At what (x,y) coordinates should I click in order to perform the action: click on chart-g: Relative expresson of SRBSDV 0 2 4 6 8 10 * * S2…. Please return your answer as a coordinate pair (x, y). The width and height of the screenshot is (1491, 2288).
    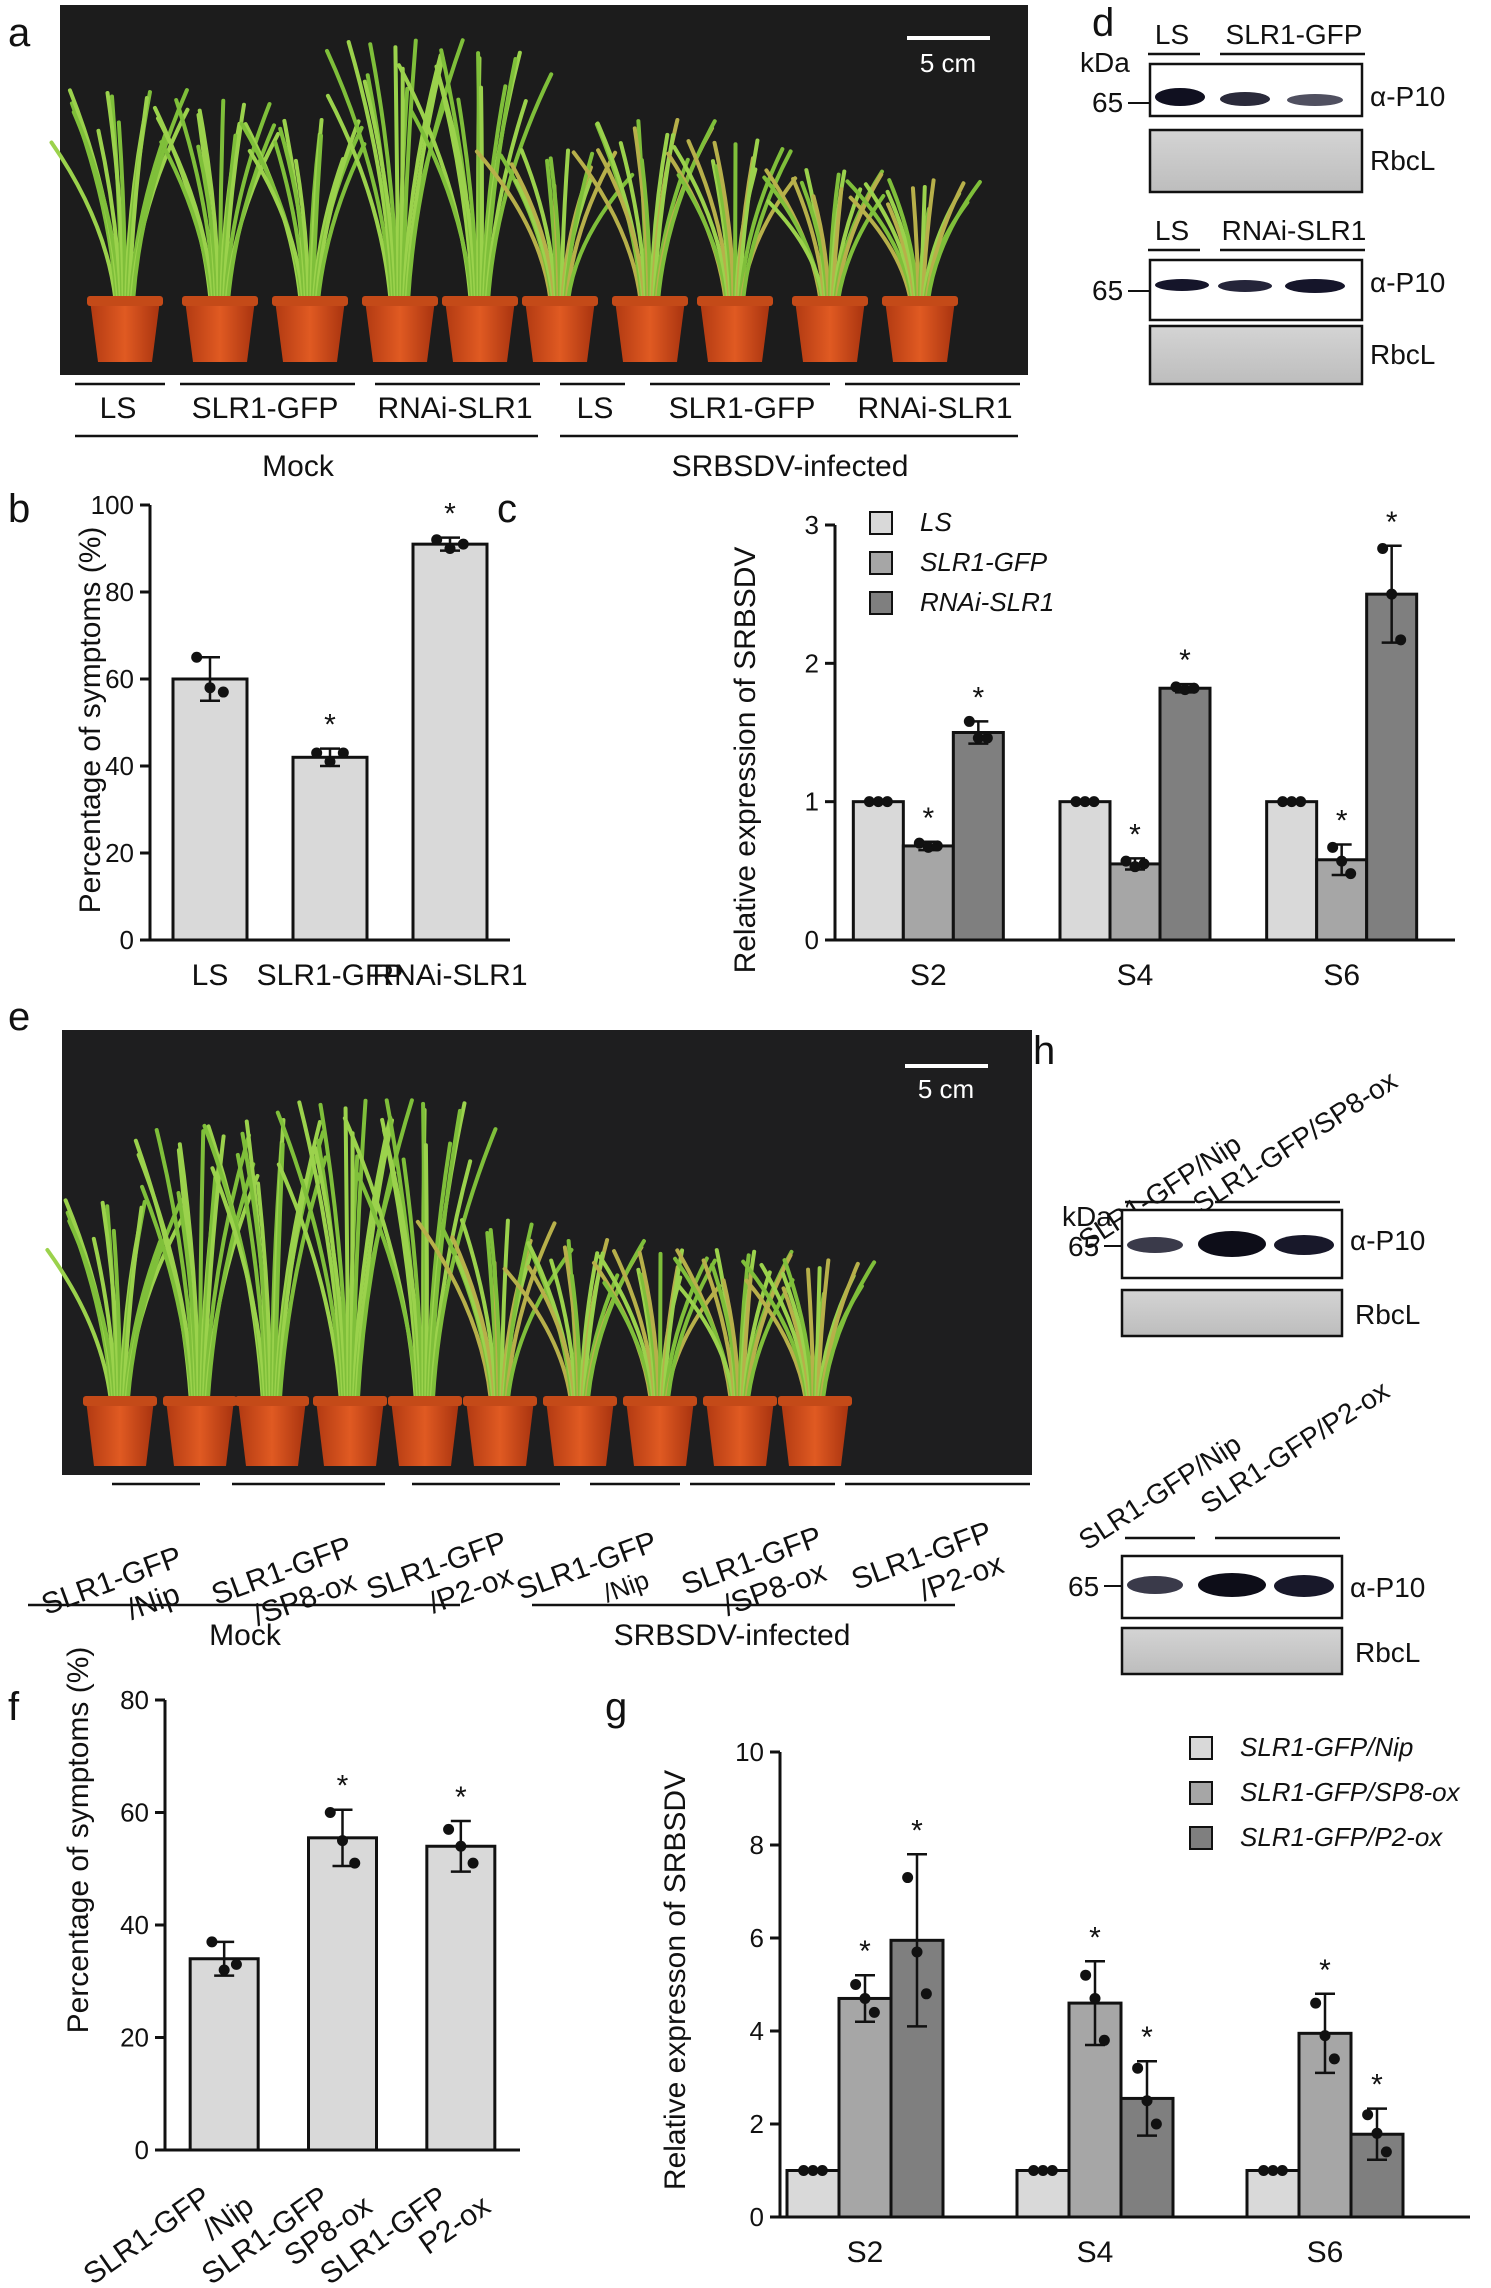
    Looking at the image, I should click on (1064, 2000).